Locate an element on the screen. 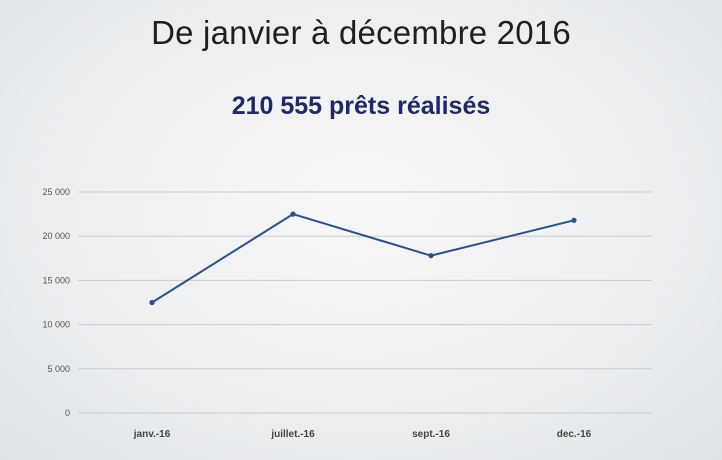 Image resolution: width=722 pixels, height=460 pixels. slide-subtitle: 210 555 prêts réalisés is located at coordinates (361, 106).